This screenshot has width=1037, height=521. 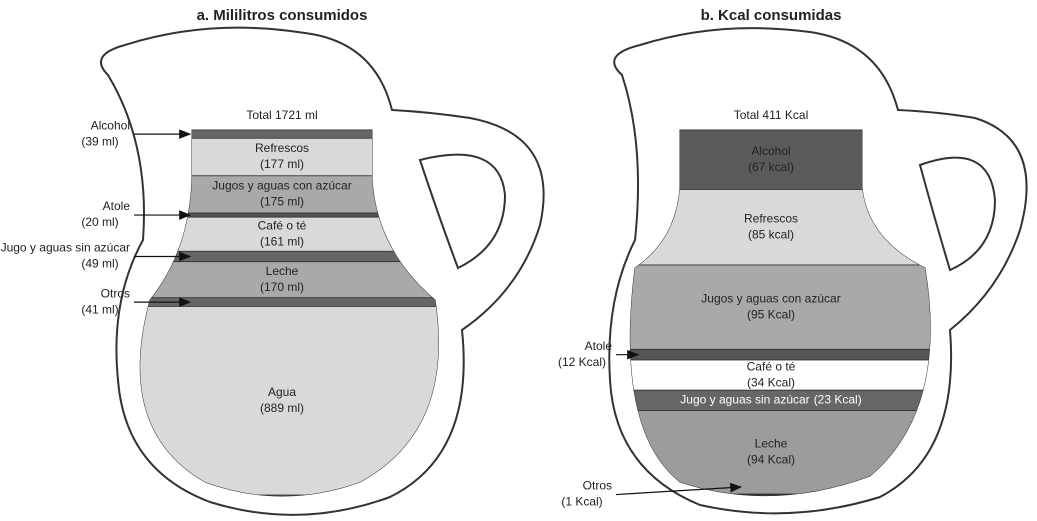 What do you see at coordinates (771, 460) in the screenshot?
I see `value-label: (94 Kcal)` at bounding box center [771, 460].